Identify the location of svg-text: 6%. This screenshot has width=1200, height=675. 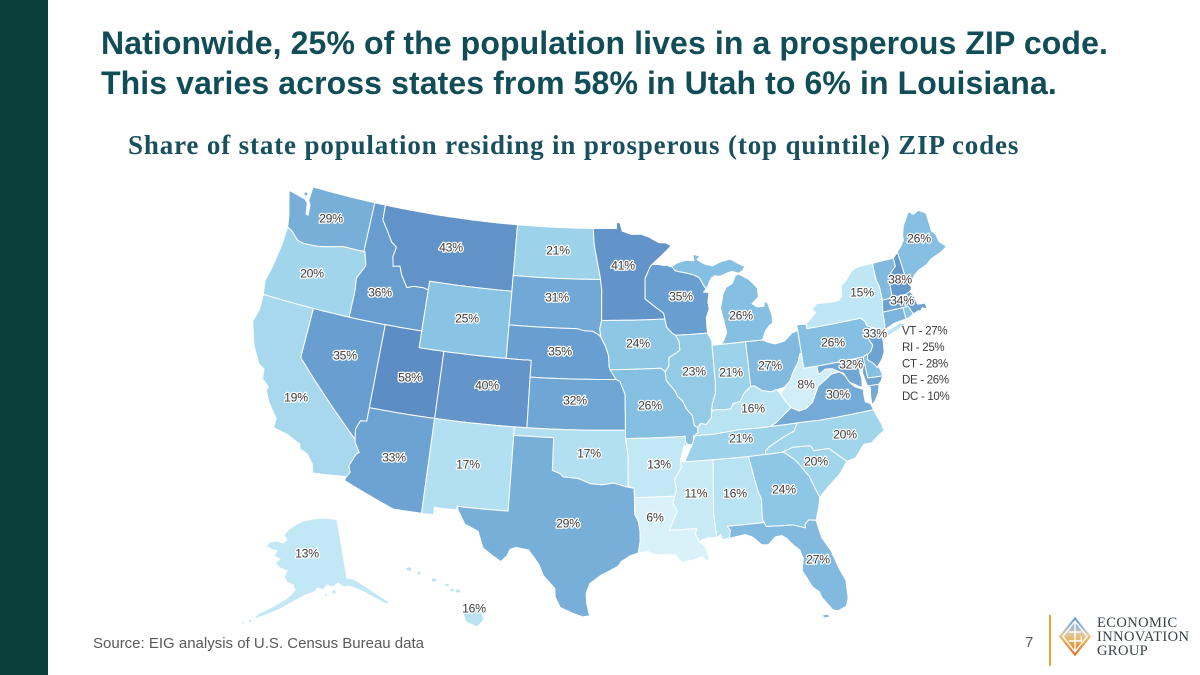
(655, 518).